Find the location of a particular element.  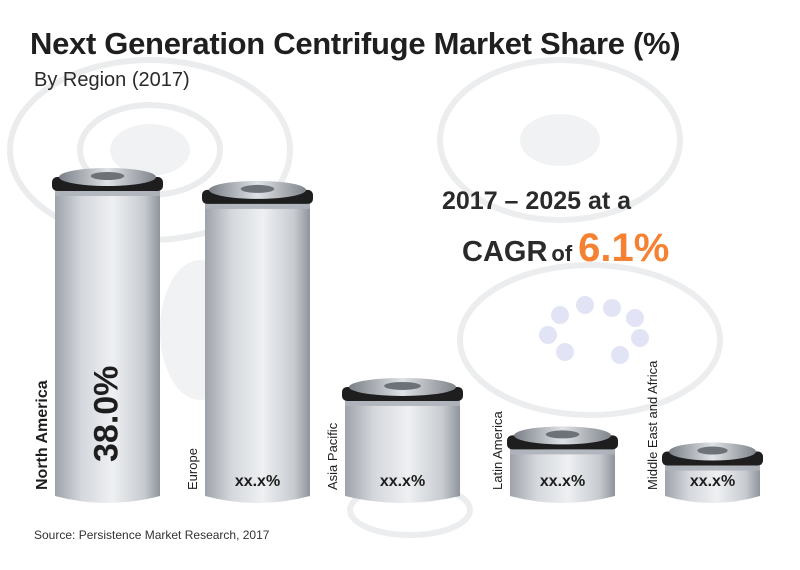

category-label: North America is located at coordinates (42, 435).